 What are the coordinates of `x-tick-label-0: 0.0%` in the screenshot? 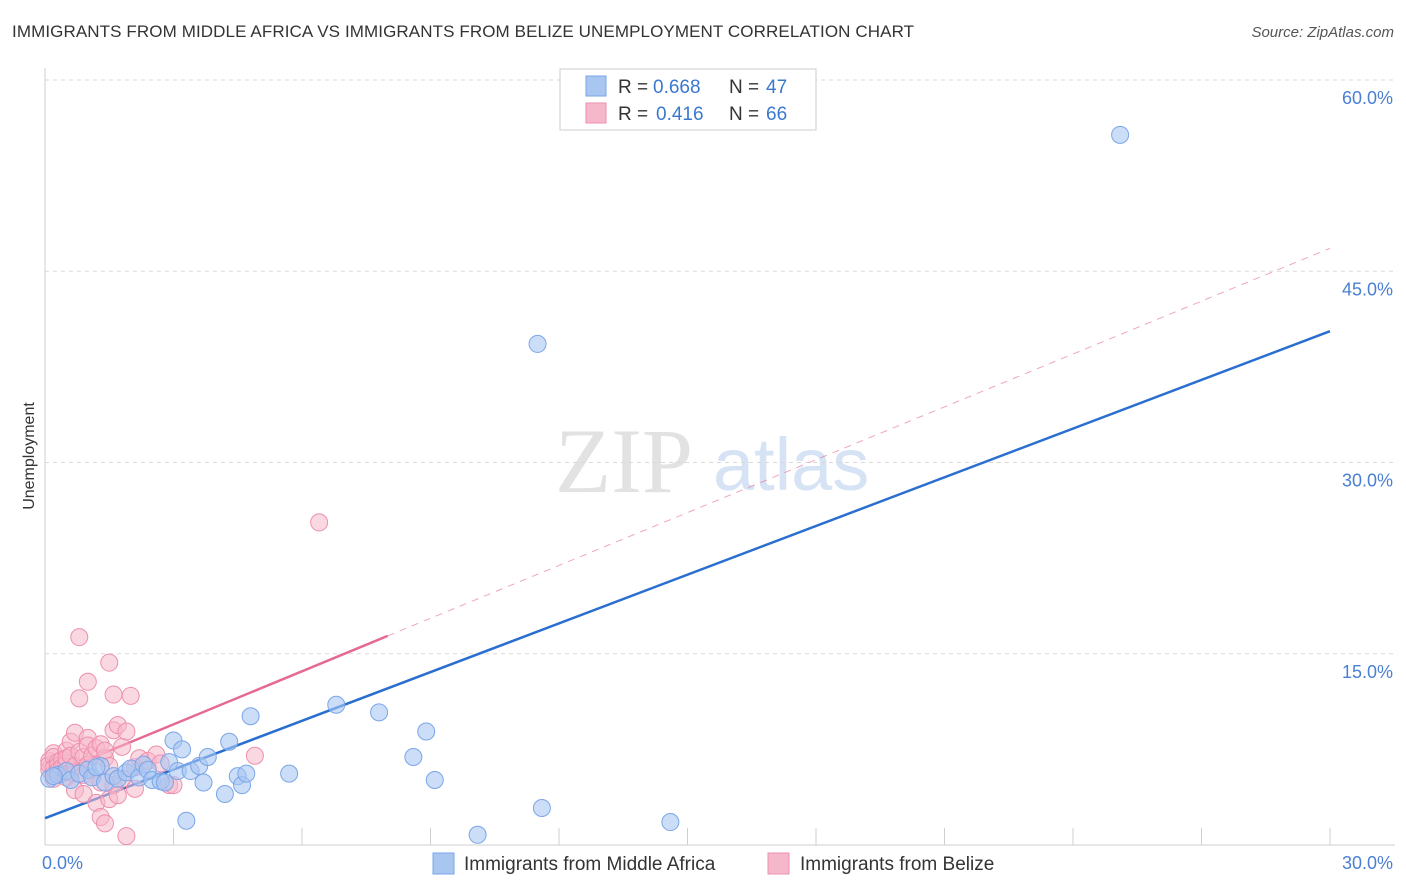 It's located at (62, 863).